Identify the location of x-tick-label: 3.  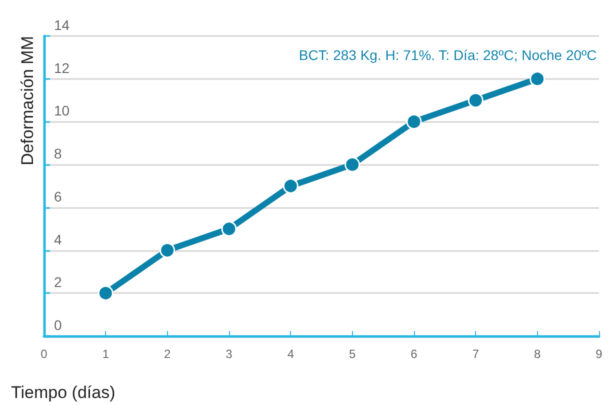
(229, 354).